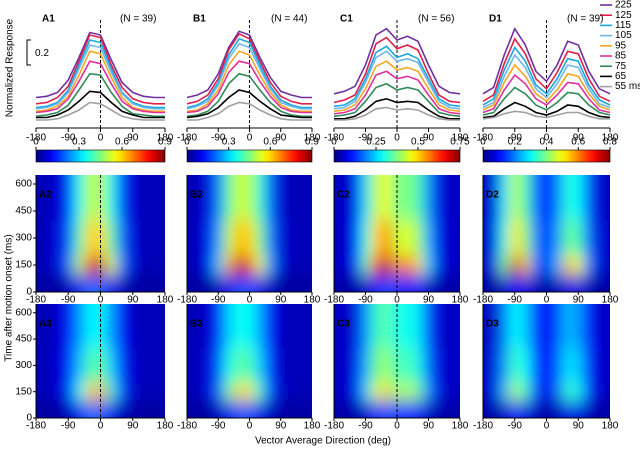 This screenshot has width=640, height=450. What do you see at coordinates (250, 138) in the screenshot?
I see `x-tick-label: 0` at bounding box center [250, 138].